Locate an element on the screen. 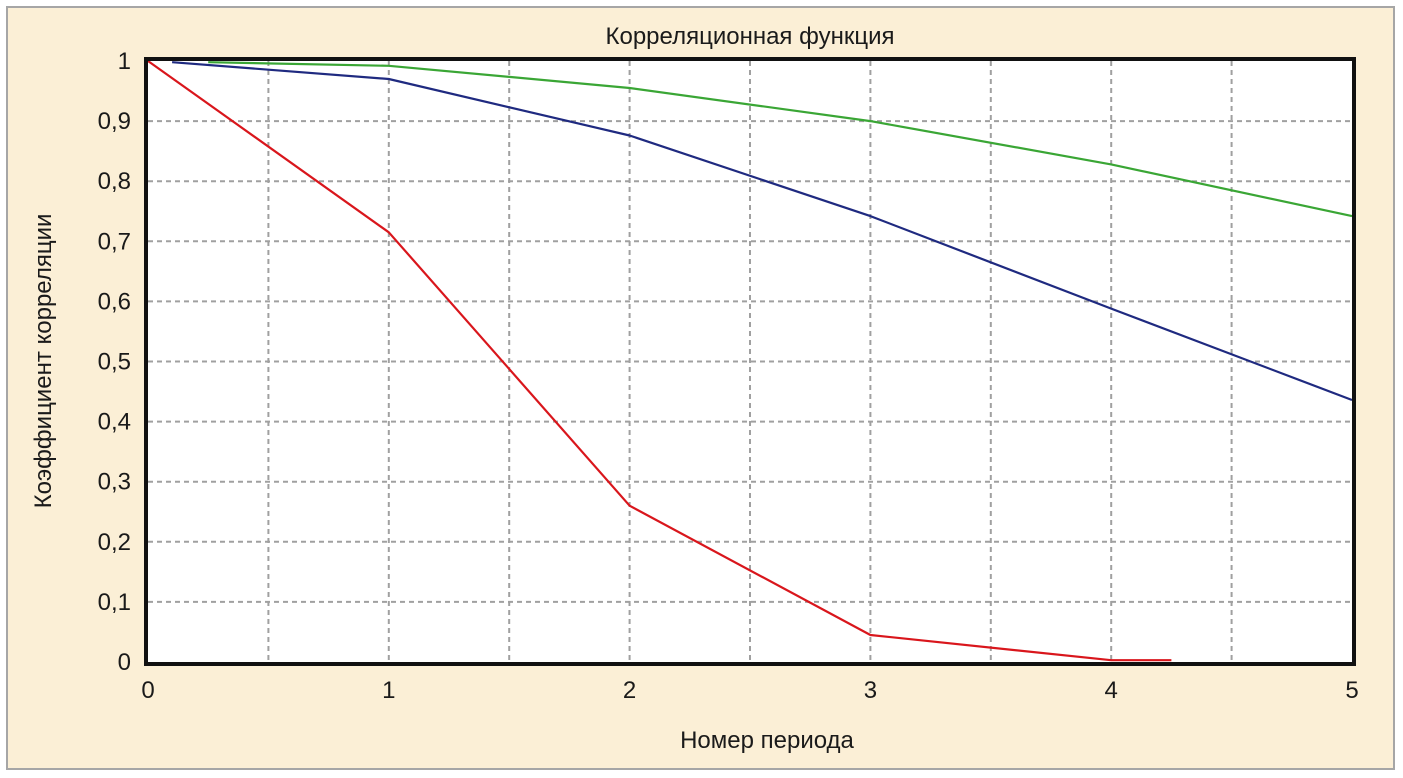 This screenshot has height=778, width=1403. y-tick-label: 0,8 is located at coordinates (114, 181).